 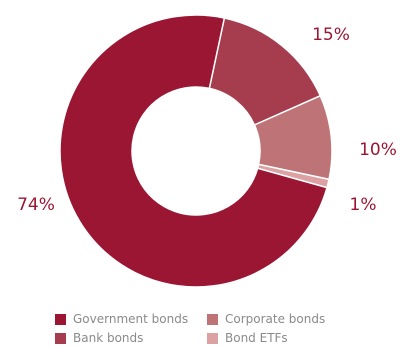 I want to click on legend-item-corporate-bonds: Corporate bonds, so click(x=282, y=319).